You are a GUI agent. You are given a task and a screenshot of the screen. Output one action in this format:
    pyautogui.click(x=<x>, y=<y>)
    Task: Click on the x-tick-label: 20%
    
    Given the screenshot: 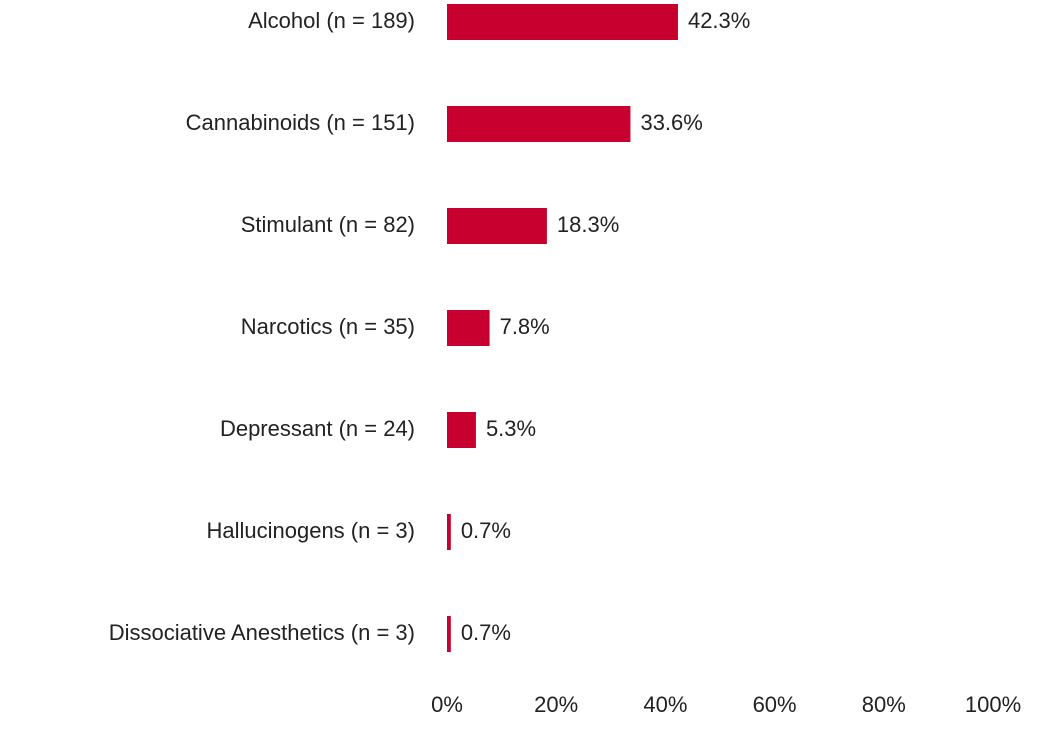 What is the action you would take?
    pyautogui.click(x=556, y=704)
    